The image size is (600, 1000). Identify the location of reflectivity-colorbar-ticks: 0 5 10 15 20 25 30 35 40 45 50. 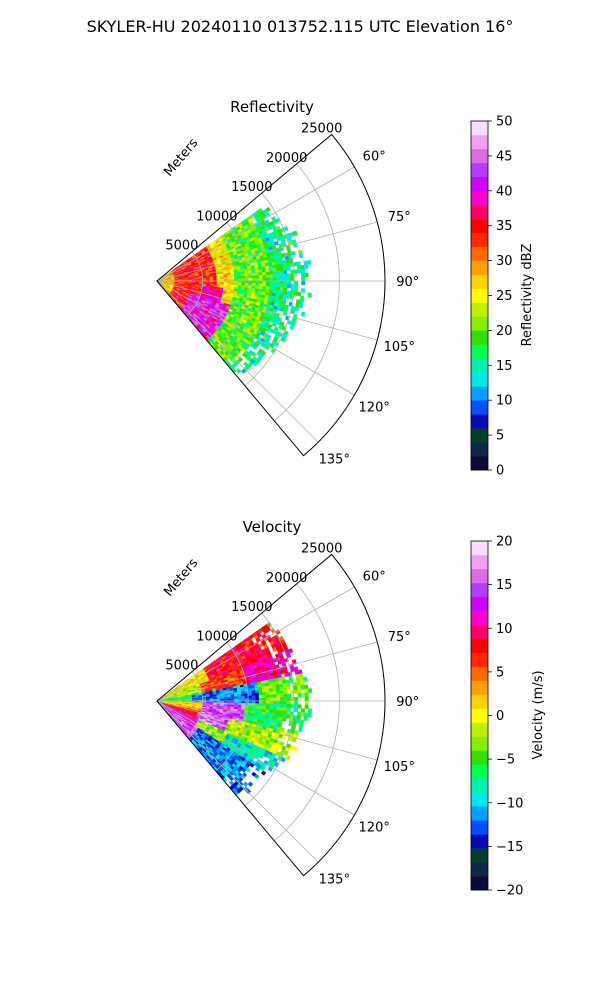
(500, 297).